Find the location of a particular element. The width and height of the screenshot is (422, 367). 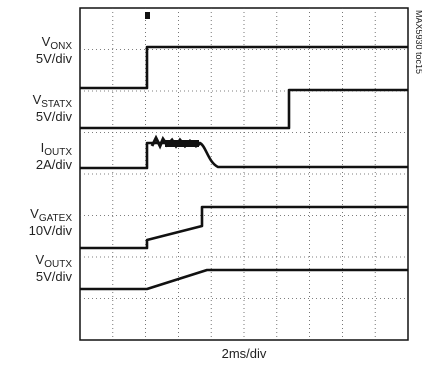

trace-symbol: VSTATX is located at coordinates (53, 101).